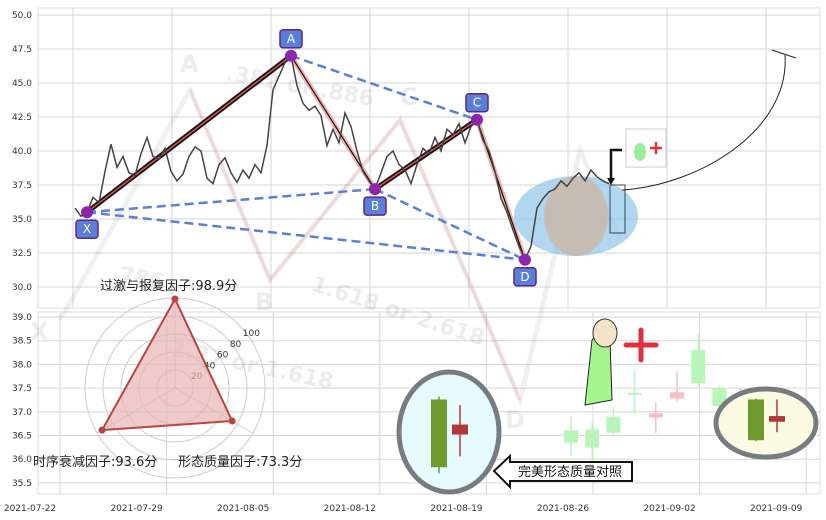 This screenshot has height=520, width=826. I want to click on top-y-axis: 50.0 47.5 45.0 42.5 40.0 37.5 35.0 32.5 30.0, so click(22, 152).